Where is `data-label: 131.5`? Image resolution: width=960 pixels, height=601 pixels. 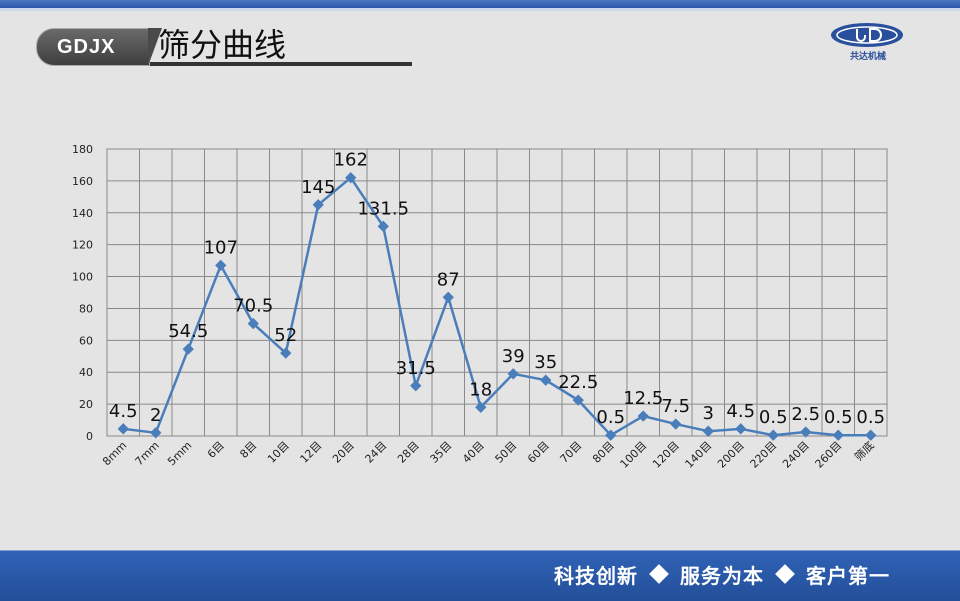
data-label: 131.5 is located at coordinates (383, 208).